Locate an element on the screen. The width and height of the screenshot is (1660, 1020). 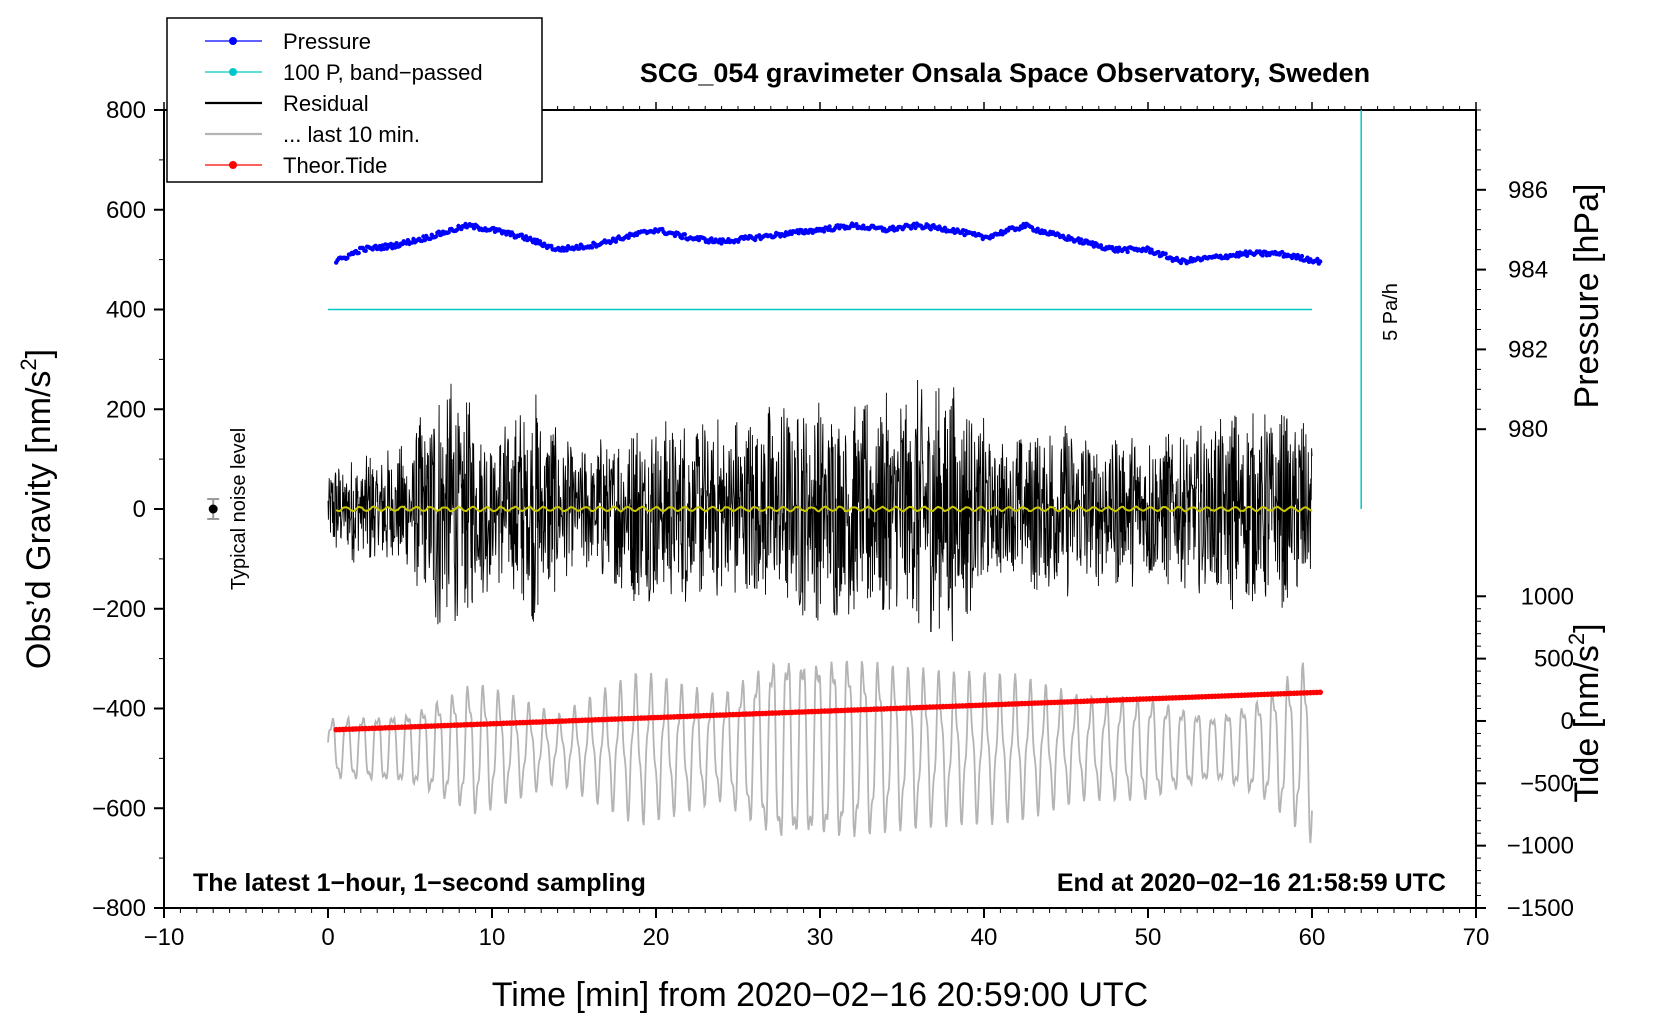
y-axis-title-tide: Tide [nm/s2] is located at coordinates (1585, 712).